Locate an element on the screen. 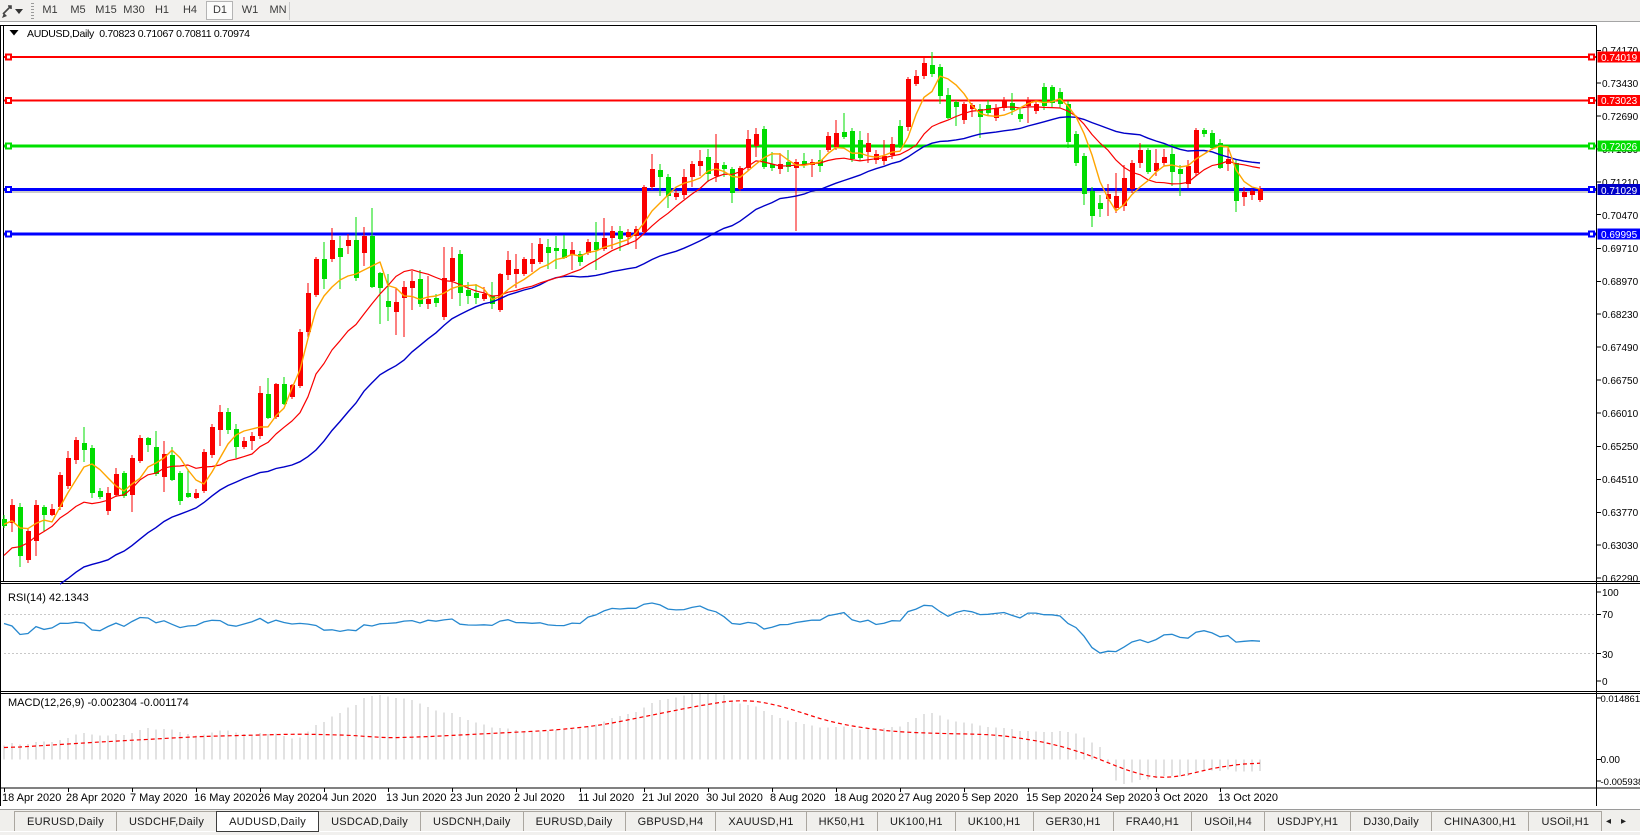 This screenshot has height=835, width=1640. svg-text: 0.64510 is located at coordinates (1620, 480).